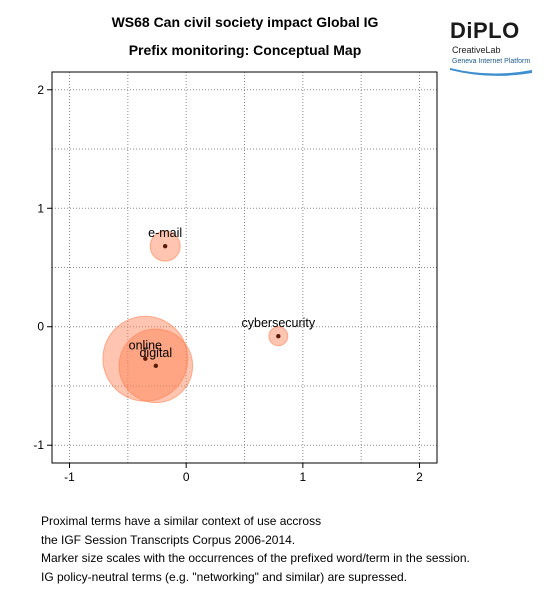  What do you see at coordinates (165, 246) in the screenshot?
I see `point-e-mail` at bounding box center [165, 246].